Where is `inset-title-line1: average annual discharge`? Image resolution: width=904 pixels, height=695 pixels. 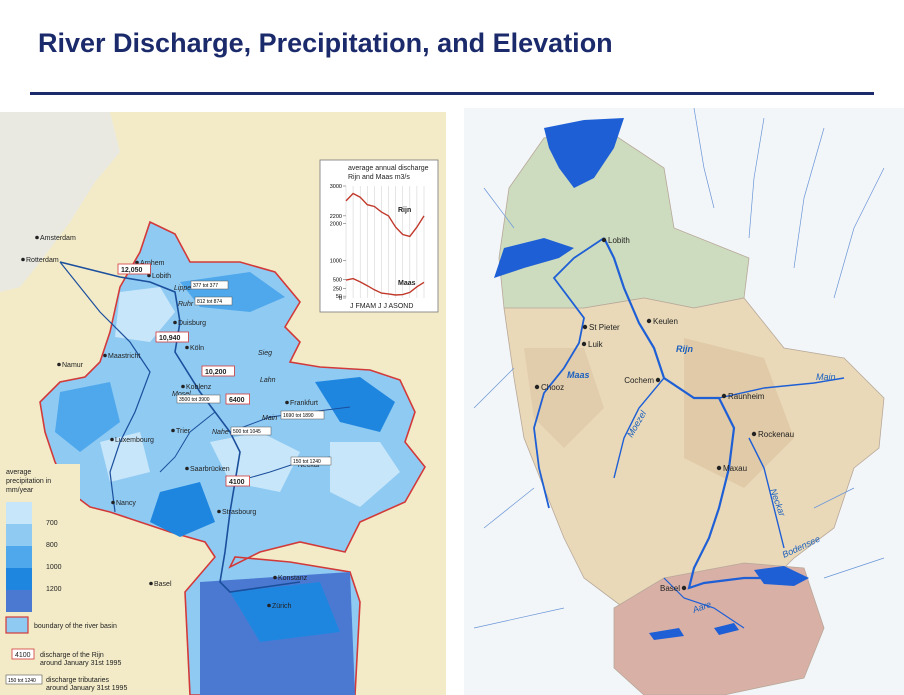
inset-title-line1: average annual discharge is located at coordinates (388, 168).